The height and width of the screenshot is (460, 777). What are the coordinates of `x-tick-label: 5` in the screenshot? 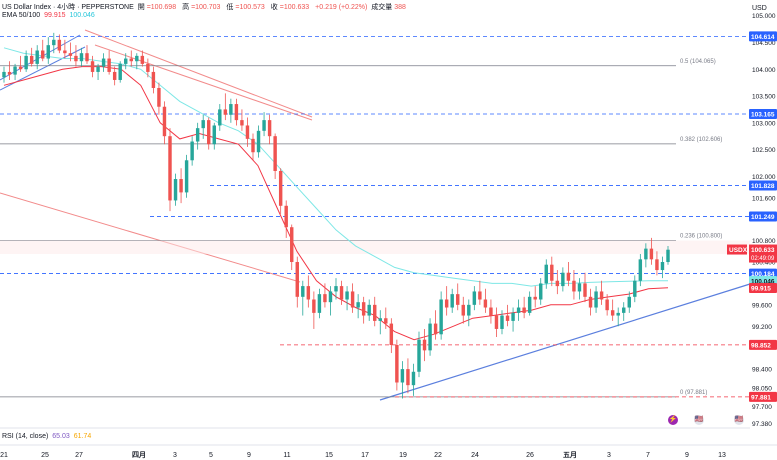 It's located at (211, 455).